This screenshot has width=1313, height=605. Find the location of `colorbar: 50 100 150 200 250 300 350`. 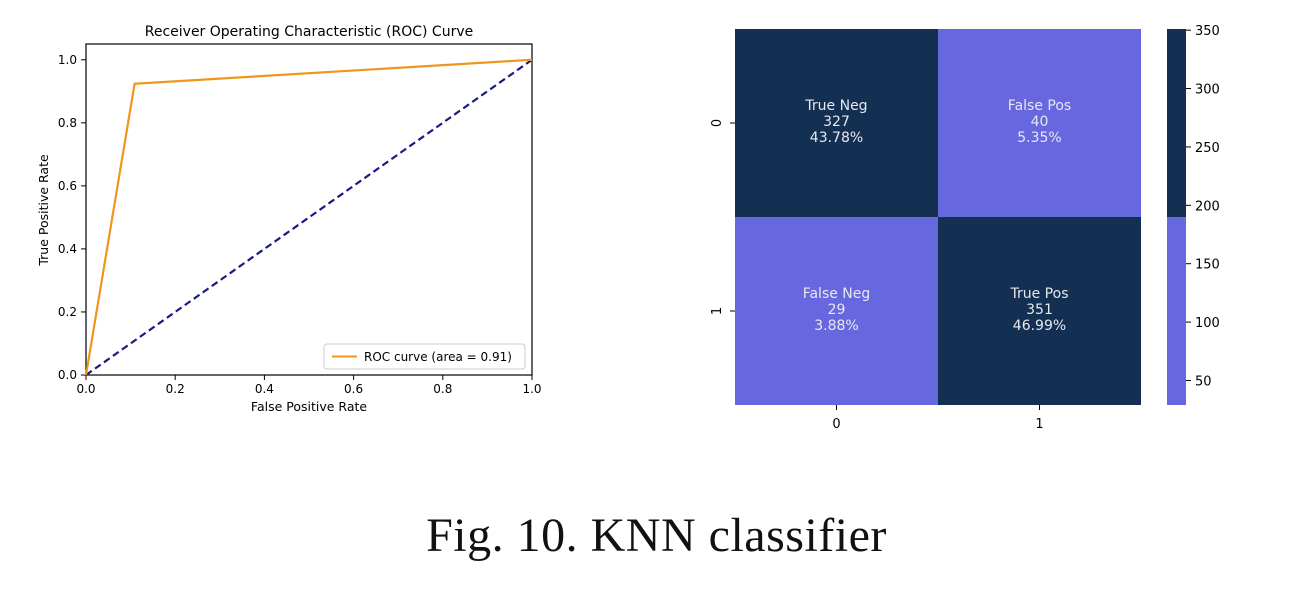

colorbar: 50 100 150 200 250 300 350 is located at coordinates (1193, 214).